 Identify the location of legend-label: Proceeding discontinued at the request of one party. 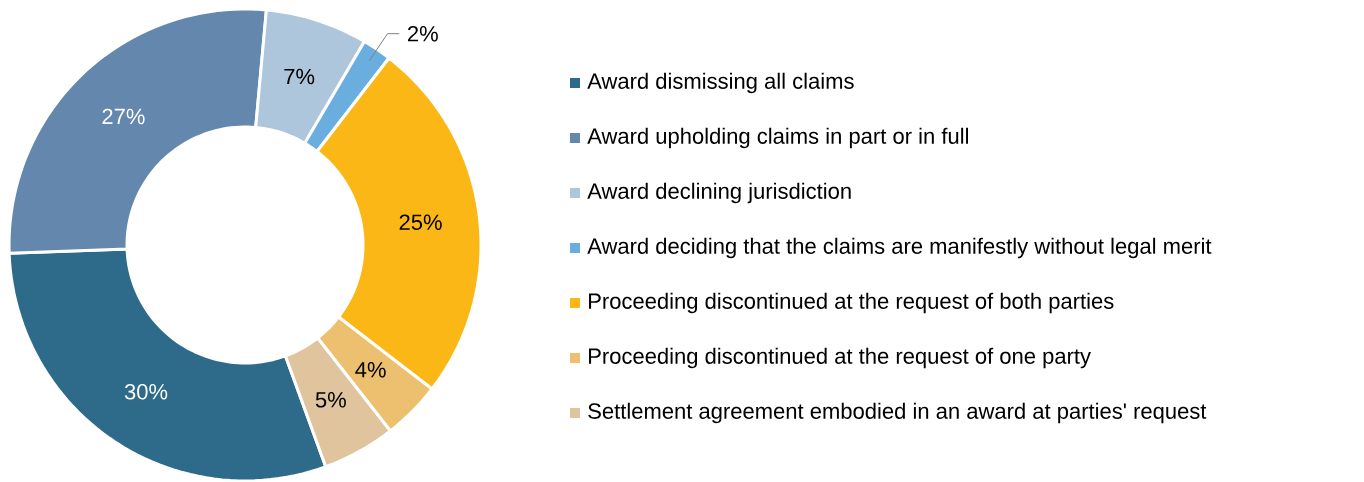
(840, 358).